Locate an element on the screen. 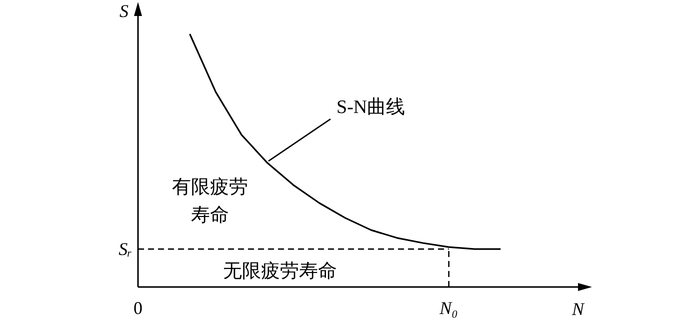 Image resolution: width=700 pixels, height=323 pixels. y-axis-title: S is located at coordinates (124, 11).